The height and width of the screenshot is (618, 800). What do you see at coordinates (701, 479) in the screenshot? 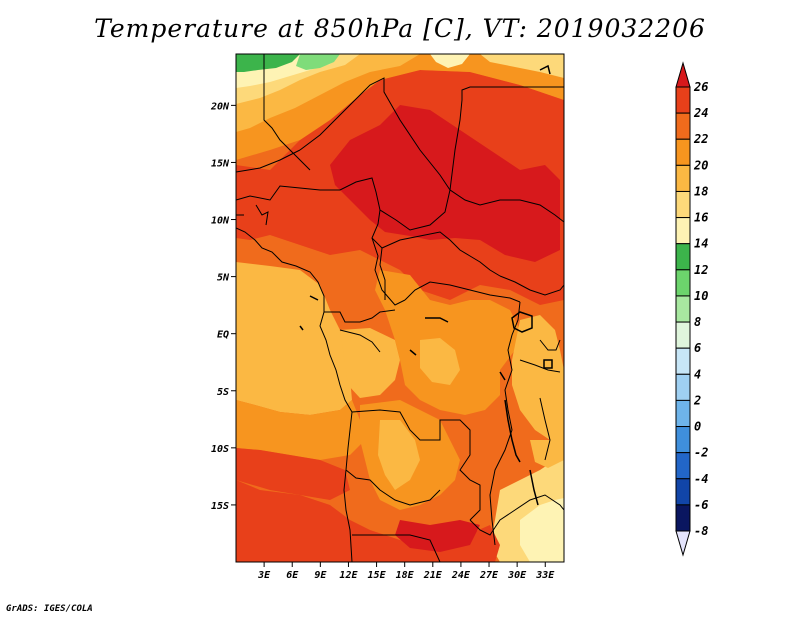
I see `colorbar-label: -4` at bounding box center [701, 479].